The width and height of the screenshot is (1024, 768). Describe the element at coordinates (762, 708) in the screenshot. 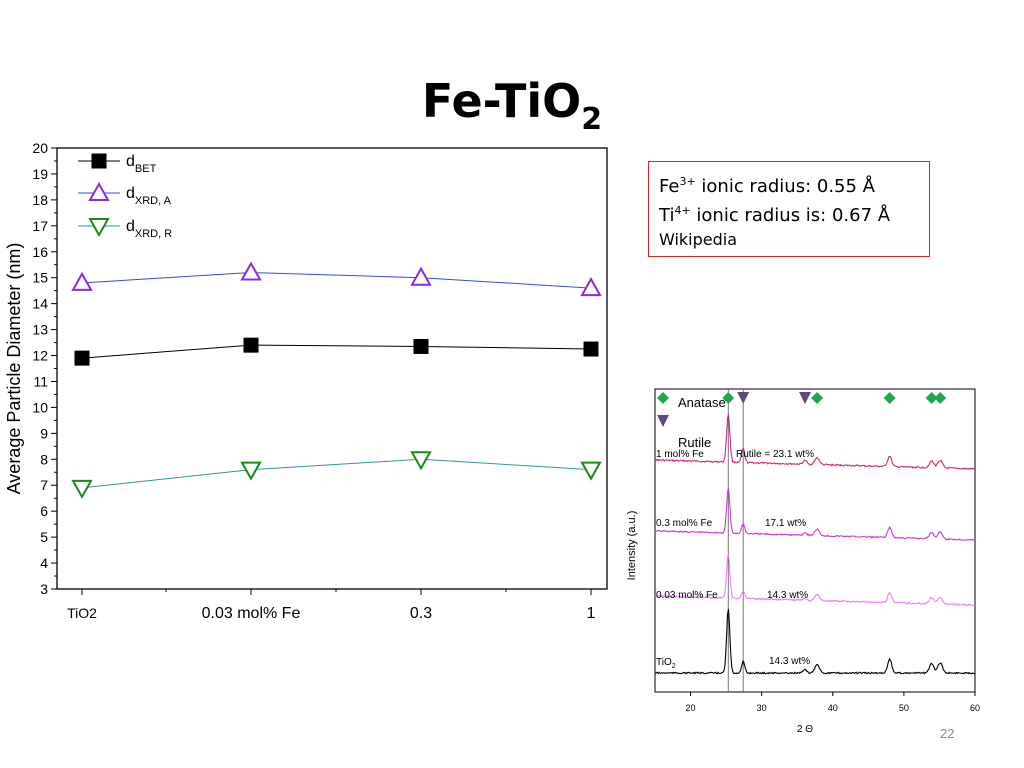

I see `xrd-x-tick-label: 30` at that location.